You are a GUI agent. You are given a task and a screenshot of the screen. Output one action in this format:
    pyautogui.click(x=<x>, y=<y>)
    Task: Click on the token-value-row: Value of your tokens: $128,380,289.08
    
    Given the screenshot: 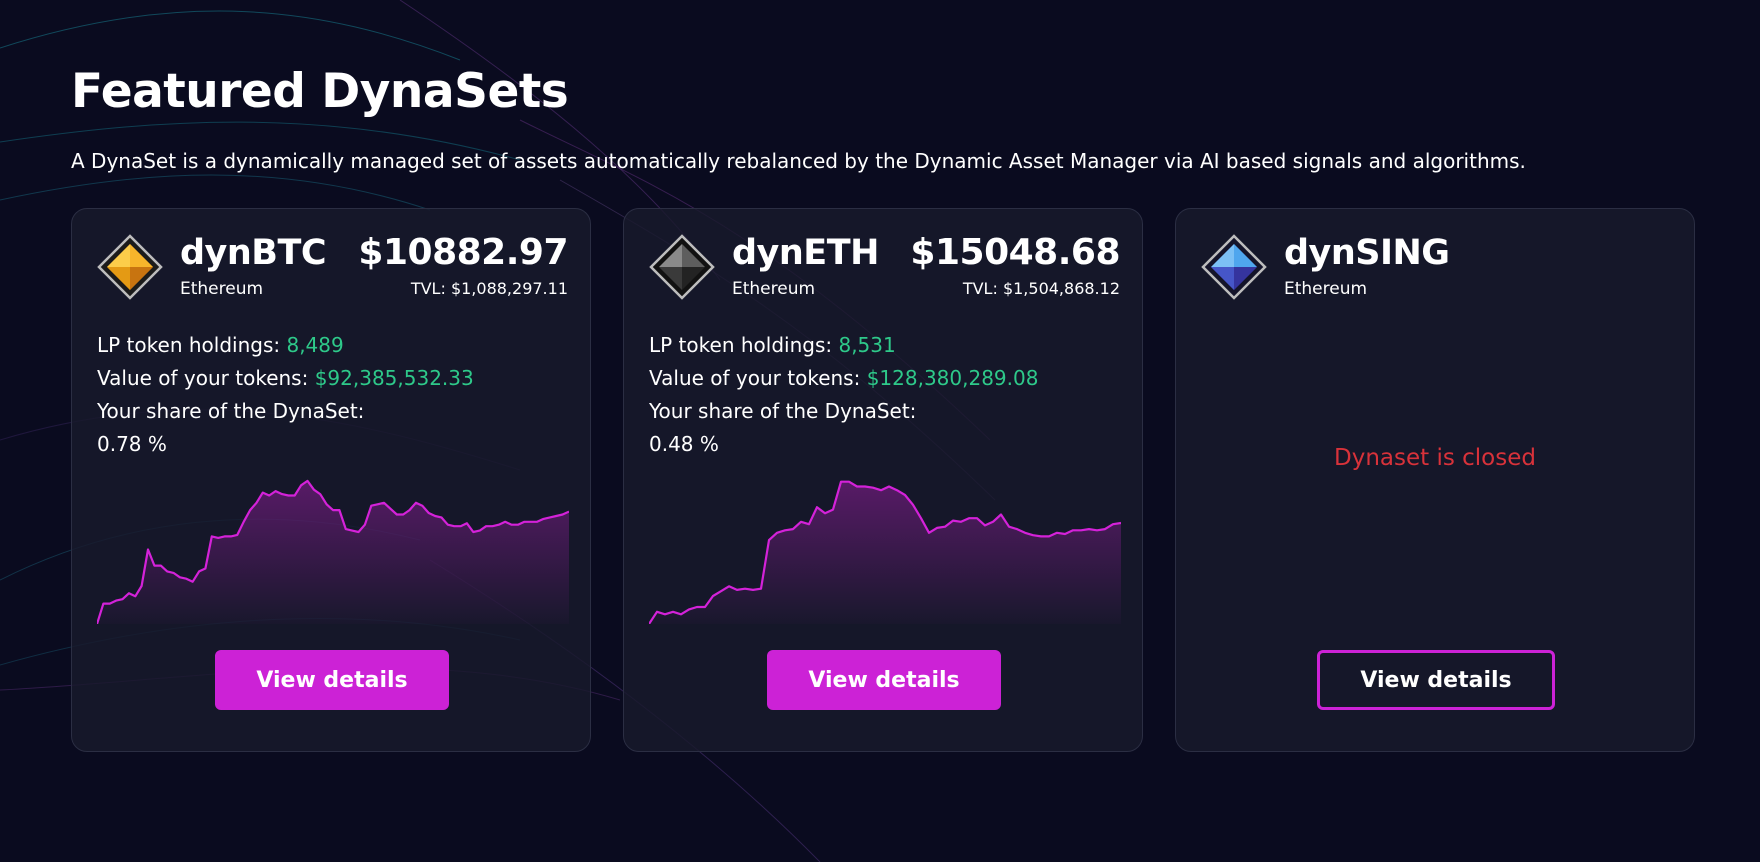 What is the action you would take?
    pyautogui.click(x=843, y=378)
    